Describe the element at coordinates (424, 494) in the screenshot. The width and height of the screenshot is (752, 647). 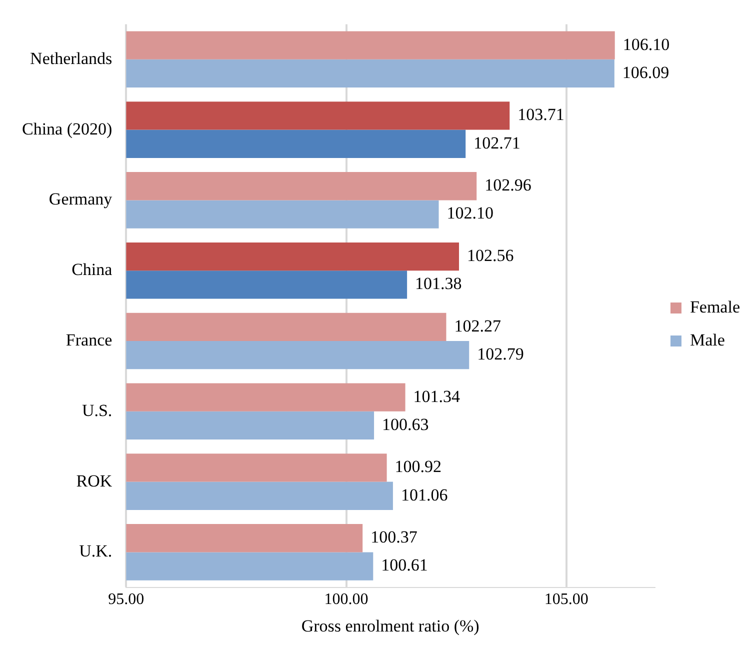
I see `data-label: 101.06` at that location.